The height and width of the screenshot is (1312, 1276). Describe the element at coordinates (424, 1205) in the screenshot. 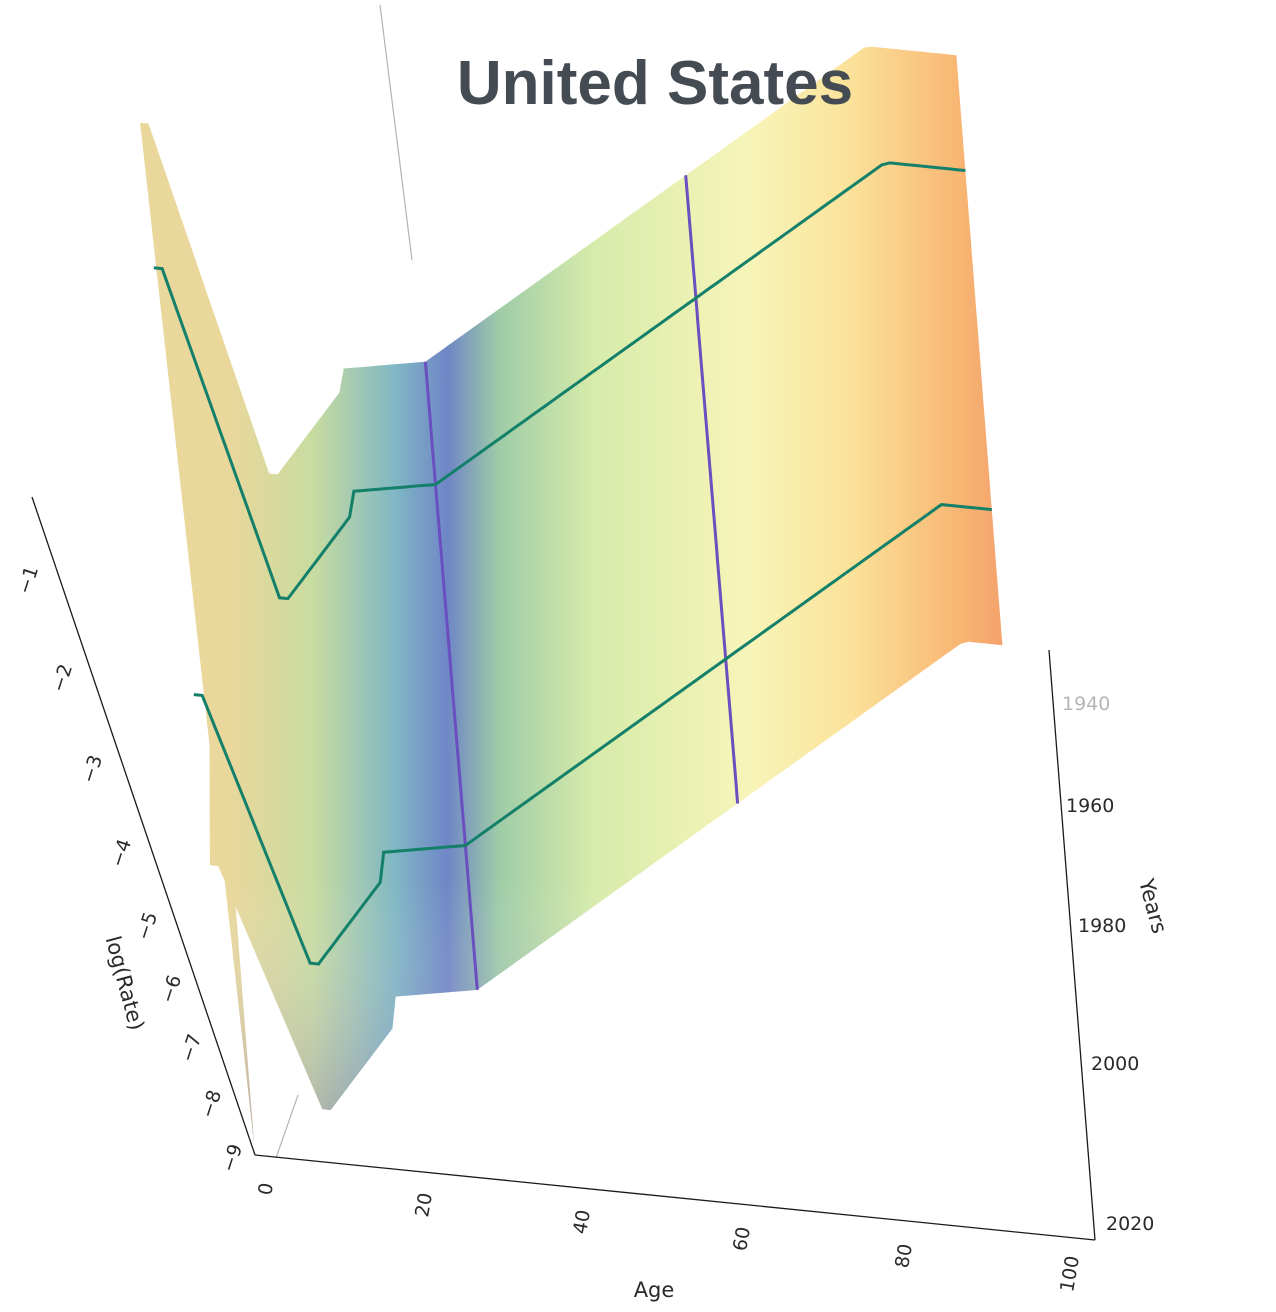

I see `x-tick-label: 20` at that location.